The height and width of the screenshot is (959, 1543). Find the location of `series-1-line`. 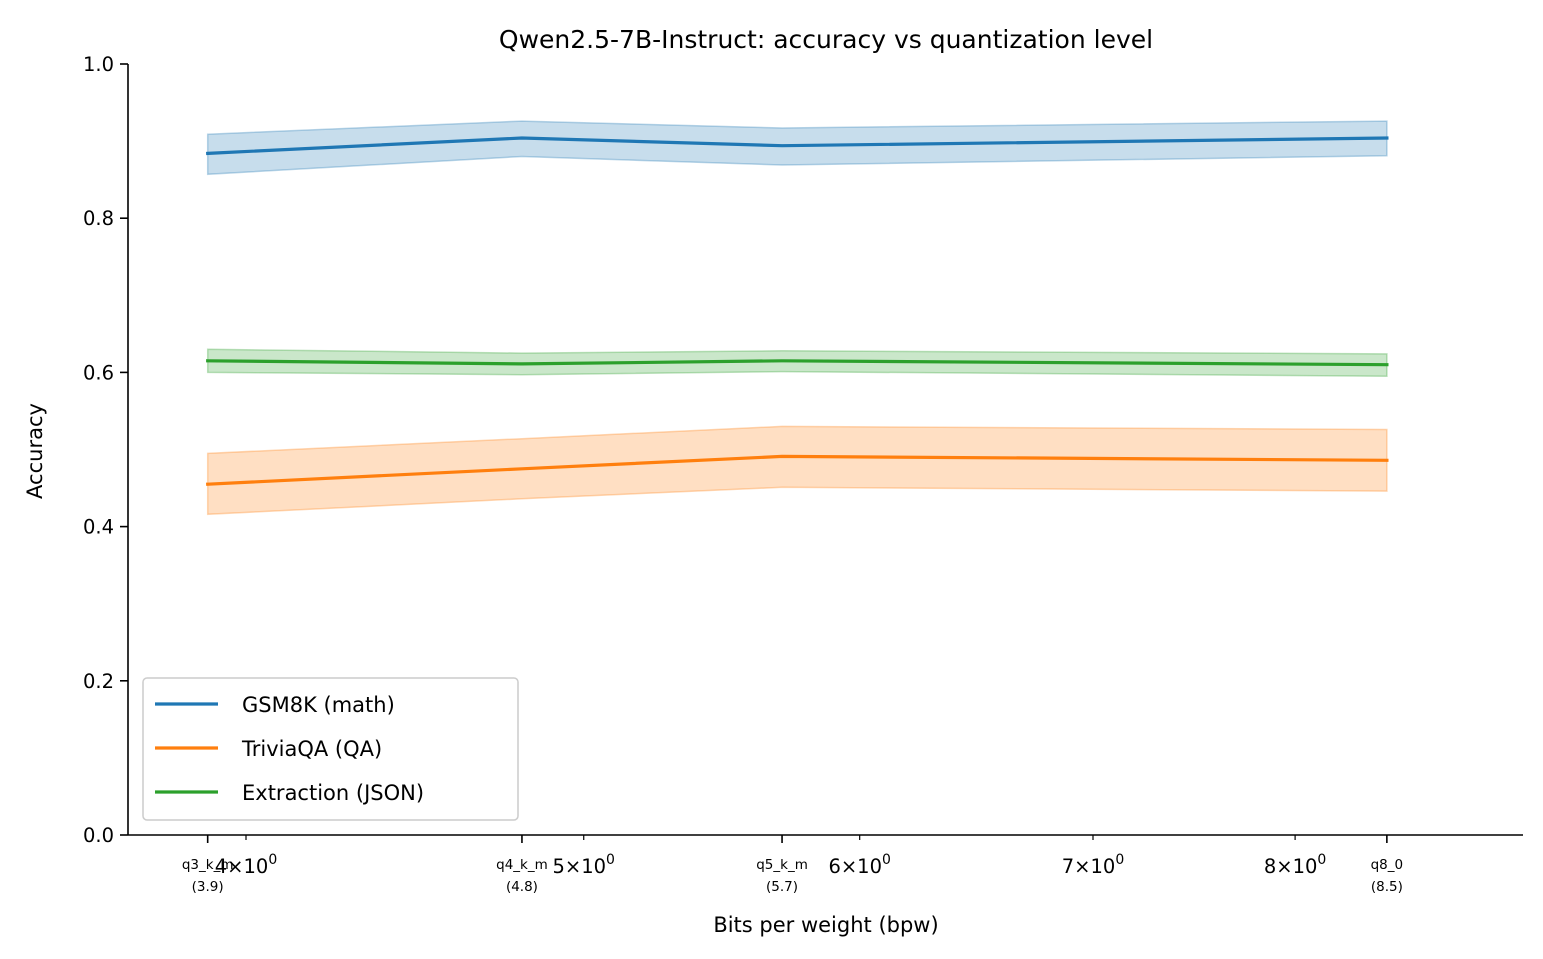

series-1-line is located at coordinates (797, 470).